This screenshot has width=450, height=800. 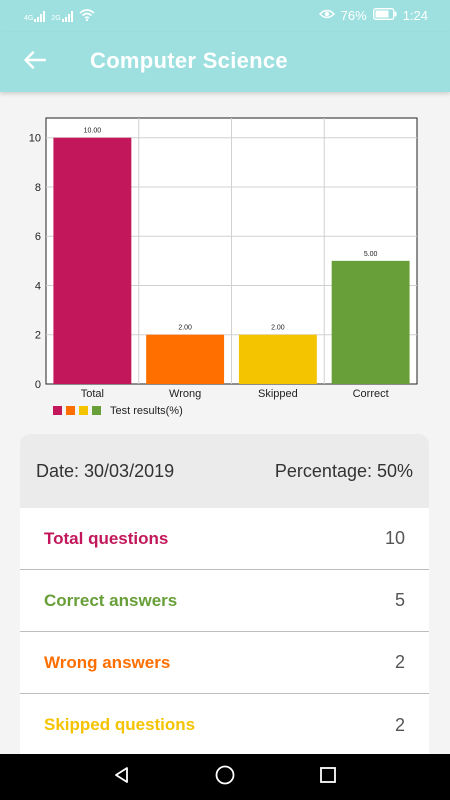 What do you see at coordinates (415, 15) in the screenshot?
I see `status-time: 1:24` at bounding box center [415, 15].